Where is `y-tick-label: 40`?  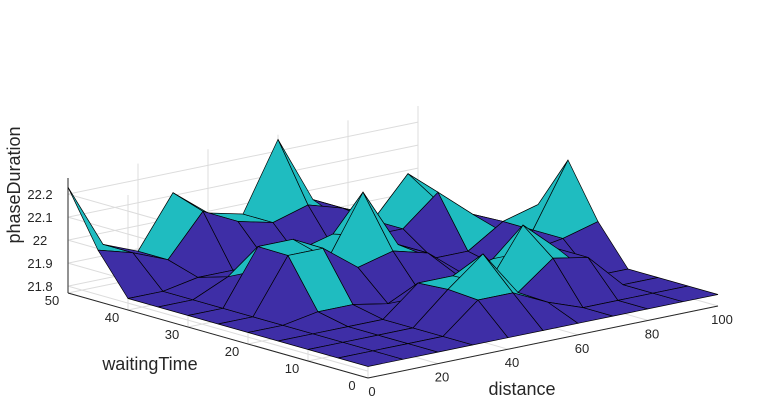 y-tick-label: 40 is located at coordinates (112, 317).